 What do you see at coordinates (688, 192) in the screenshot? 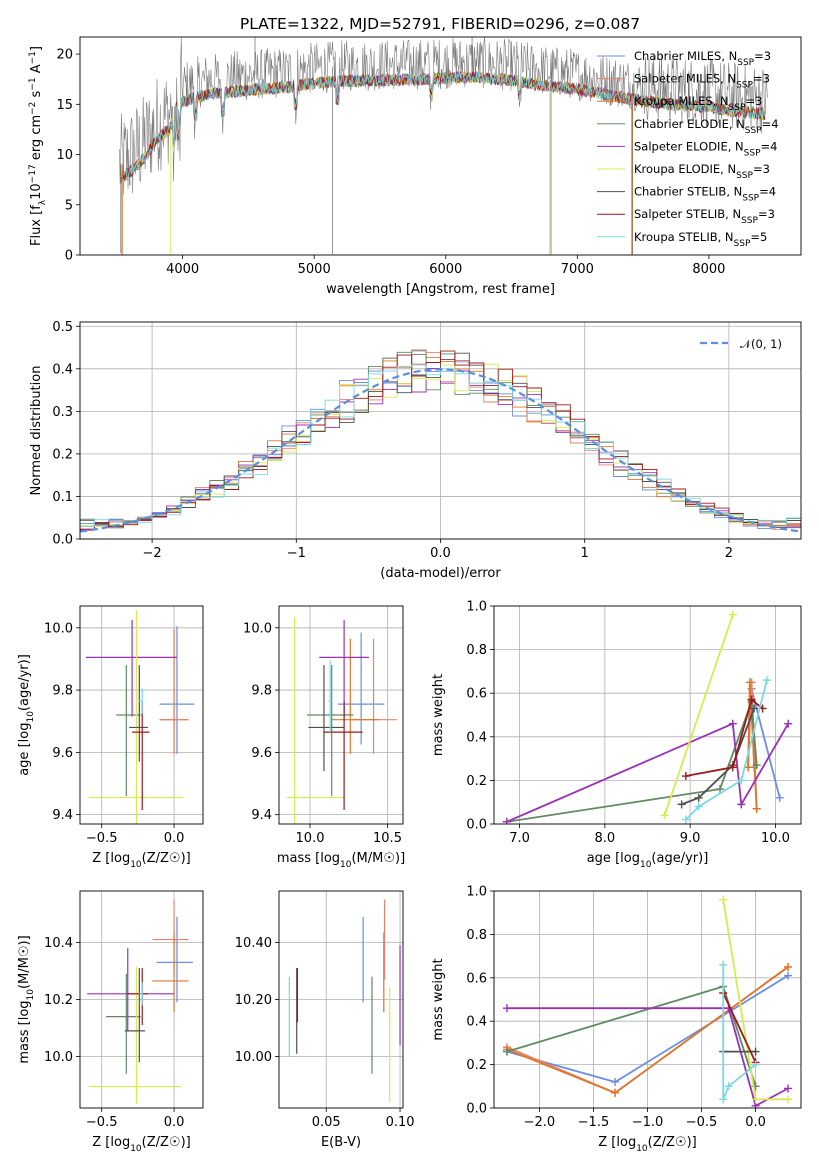
I see `label-part: Chabrier STELIB, N` at bounding box center [688, 192].